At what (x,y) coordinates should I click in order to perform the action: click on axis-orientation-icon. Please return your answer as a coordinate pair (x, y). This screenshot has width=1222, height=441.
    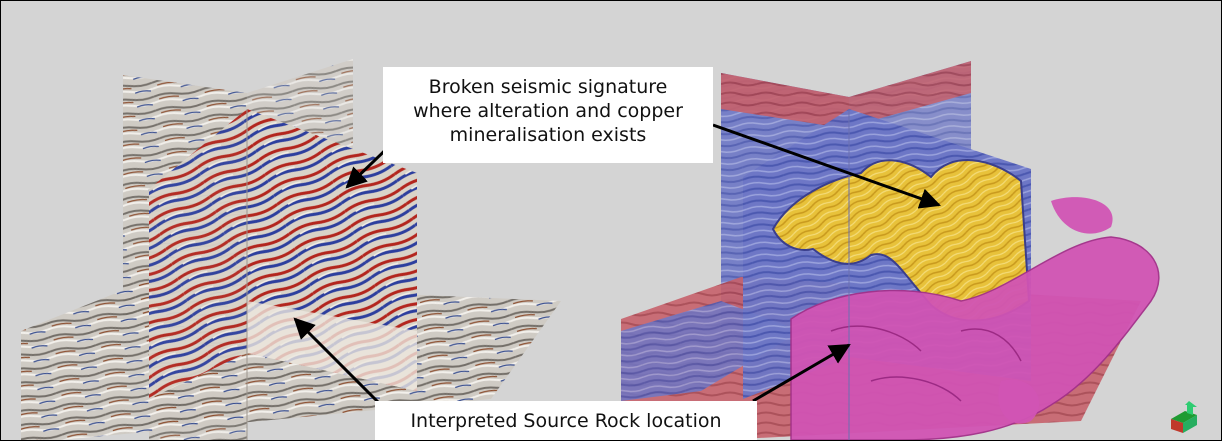
    Looking at the image, I should click on (1184, 417).